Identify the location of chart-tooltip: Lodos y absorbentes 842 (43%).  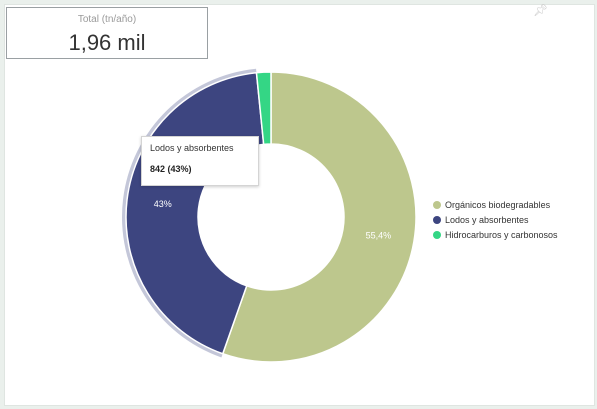
(200, 161).